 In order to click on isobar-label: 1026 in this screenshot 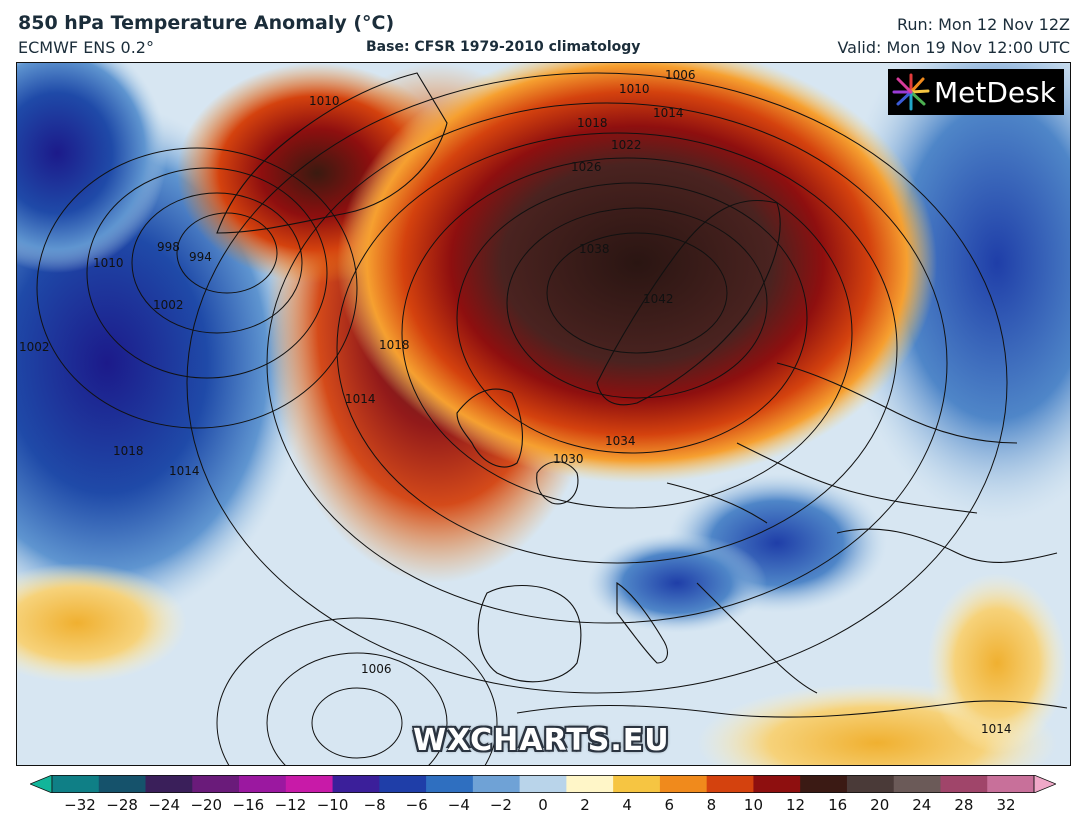, I will do `click(586, 167)`.